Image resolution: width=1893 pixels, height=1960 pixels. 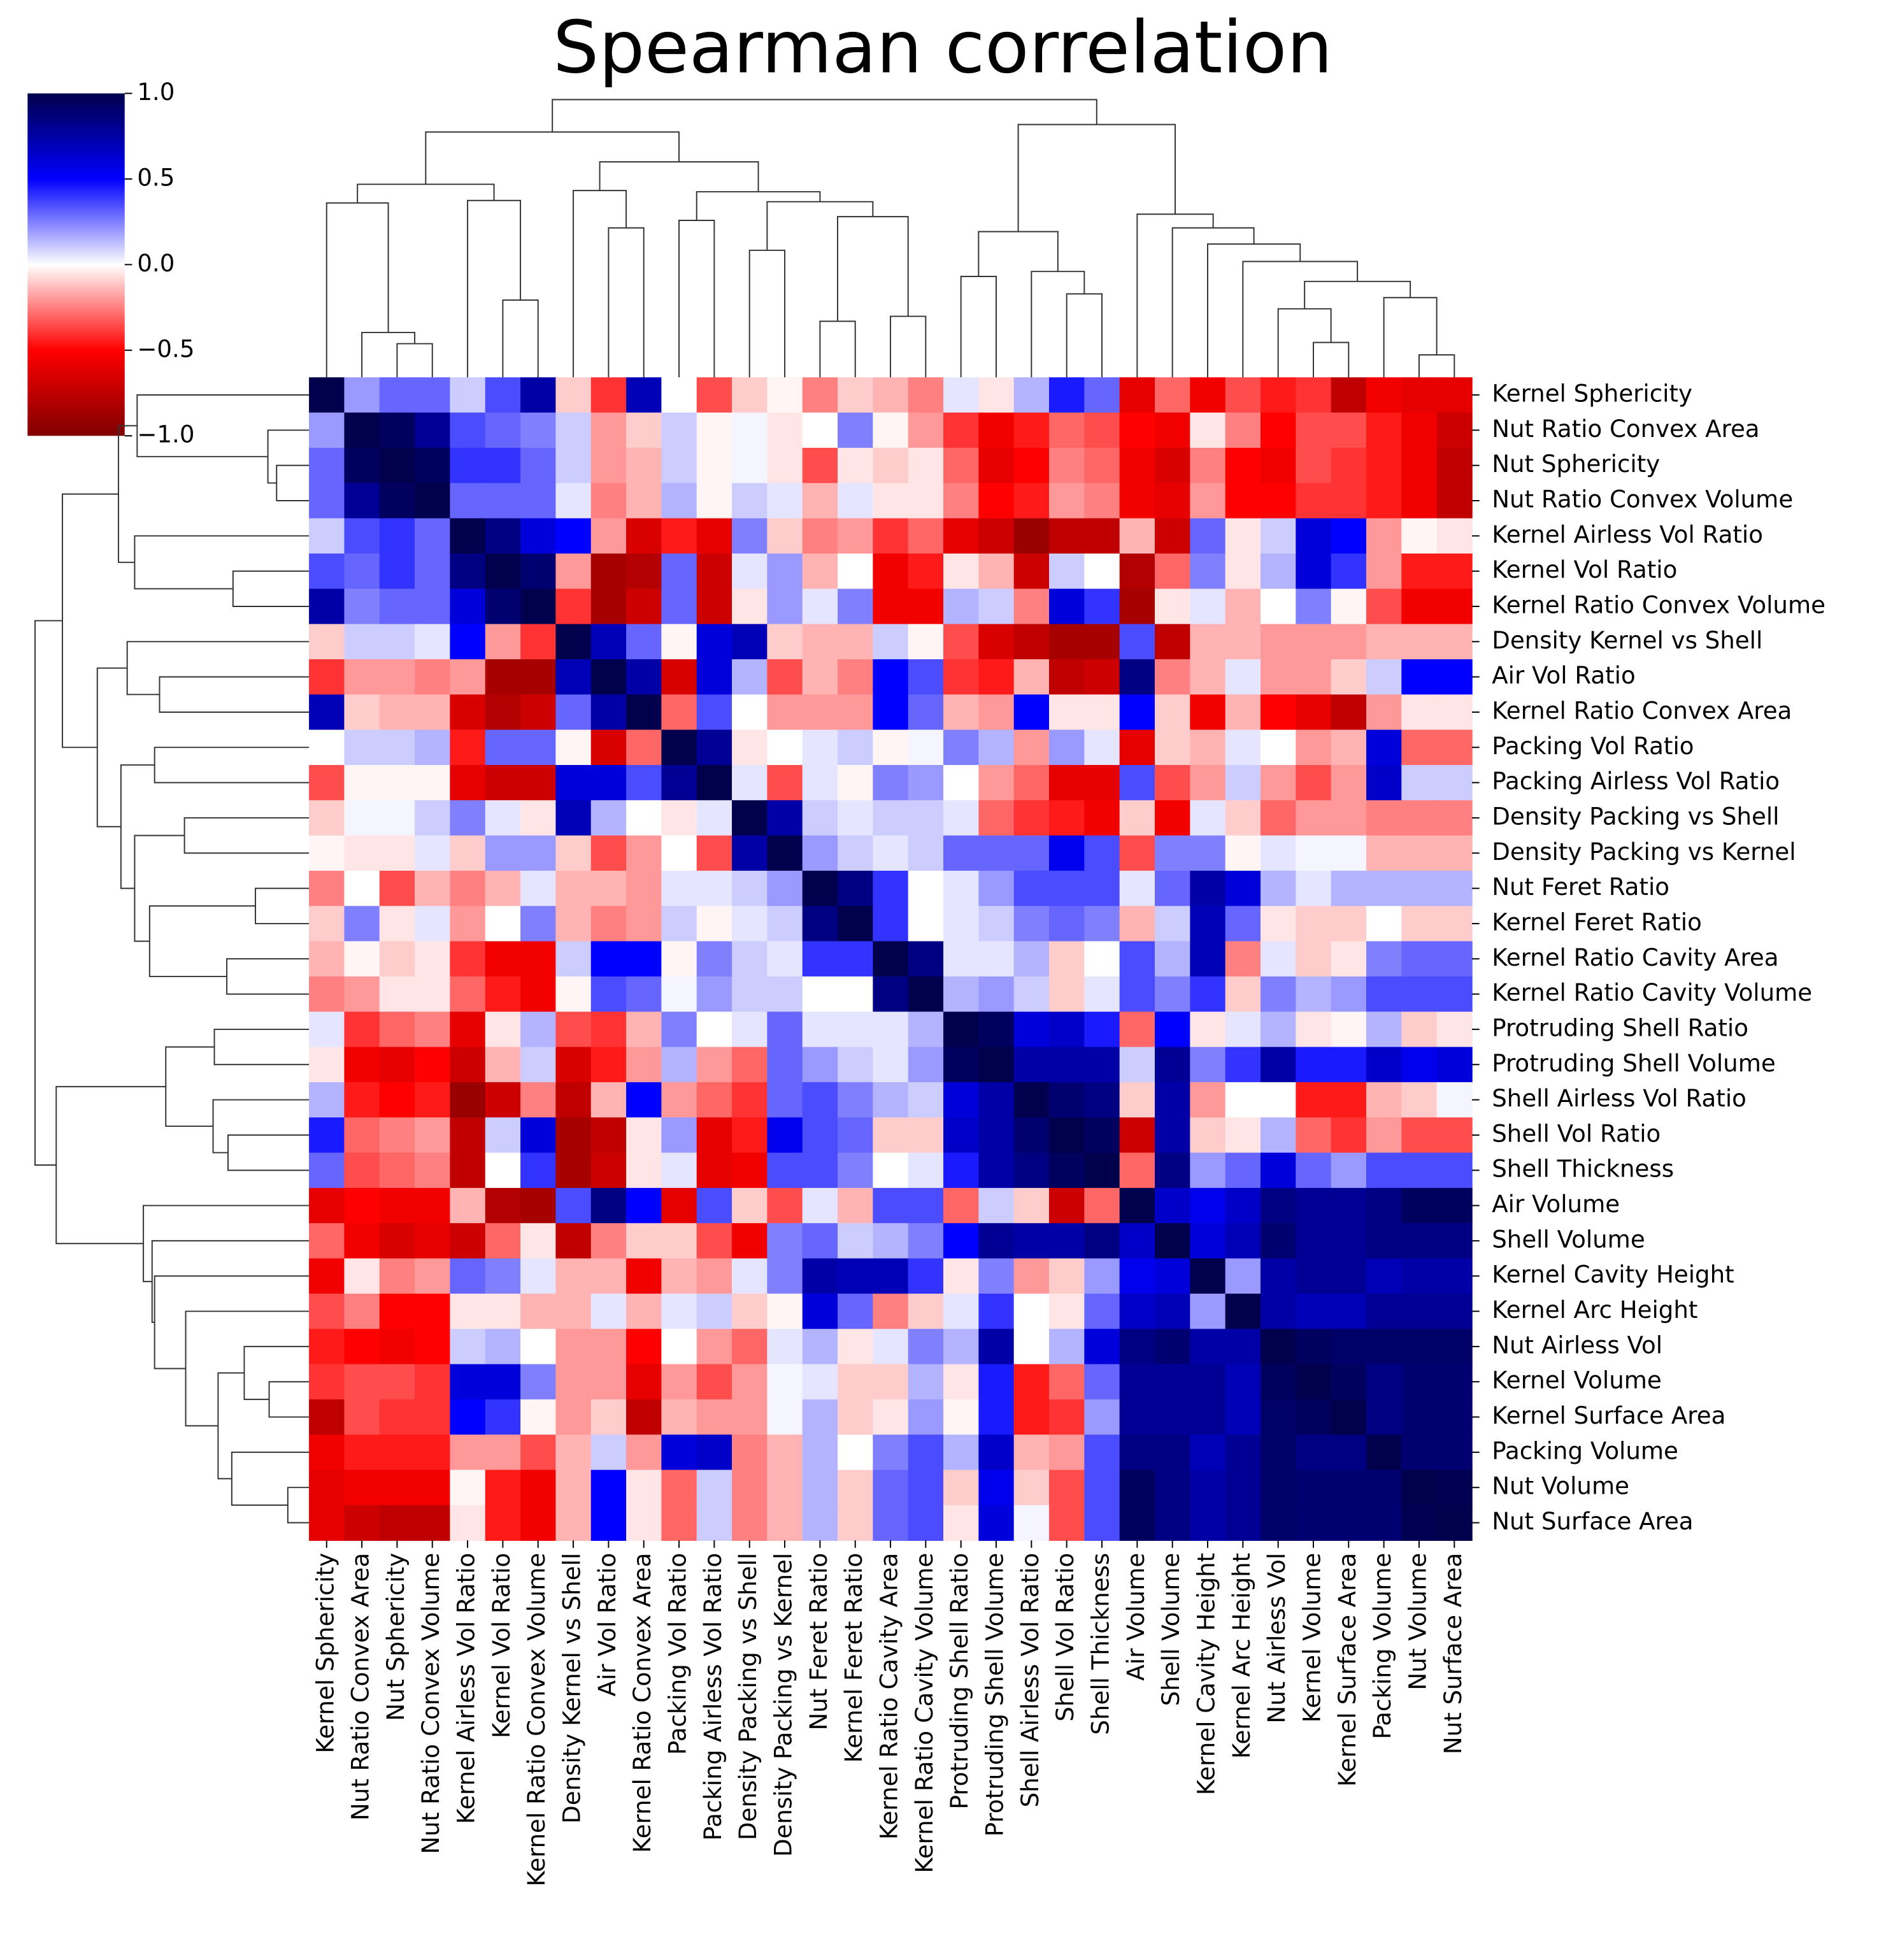 What do you see at coordinates (172, 959) in the screenshot?
I see `dendrogram` at bounding box center [172, 959].